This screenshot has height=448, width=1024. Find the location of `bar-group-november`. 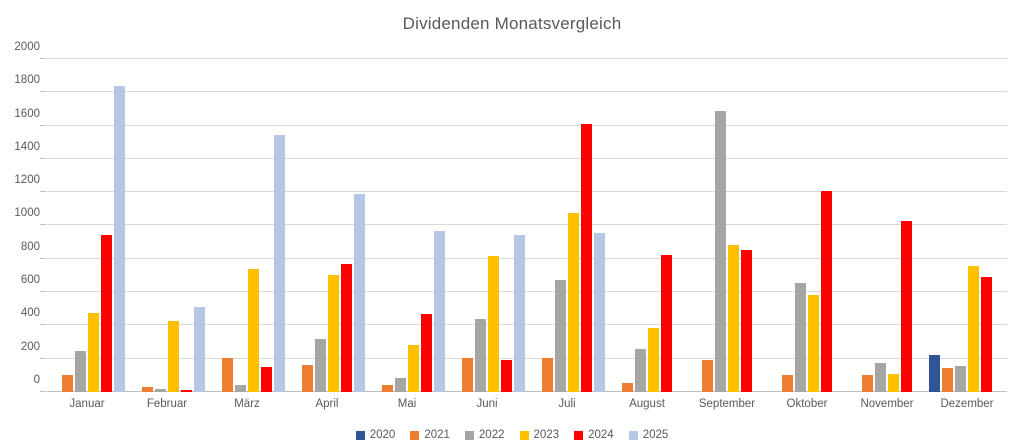

bar-group-november is located at coordinates (887, 225).